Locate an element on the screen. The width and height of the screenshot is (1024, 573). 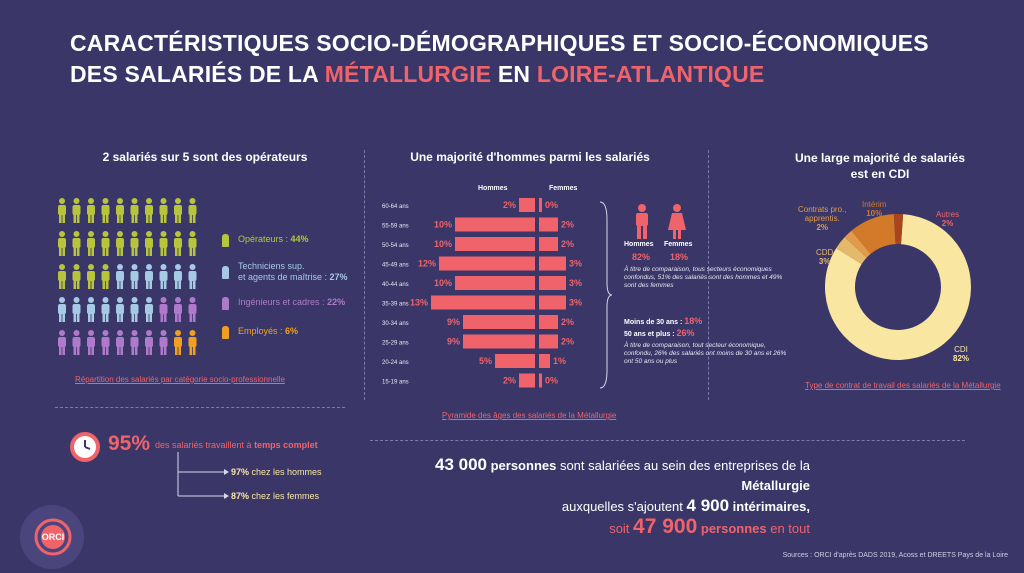
label-interim: Intérim 10% is located at coordinates (874, 209).